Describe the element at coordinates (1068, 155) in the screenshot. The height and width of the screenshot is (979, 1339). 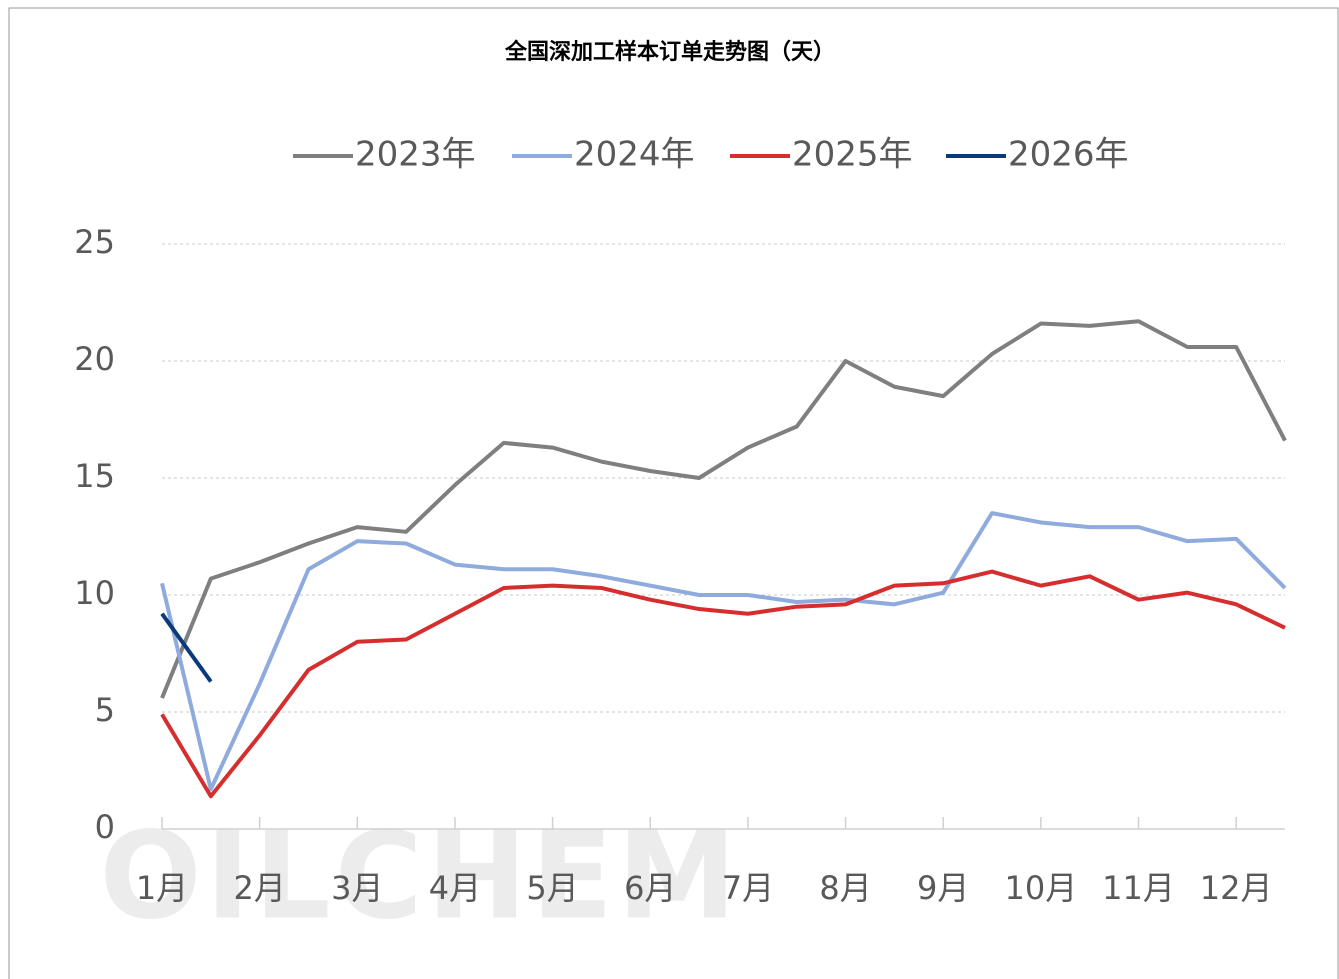
I see `legend-label: 2026年` at that location.